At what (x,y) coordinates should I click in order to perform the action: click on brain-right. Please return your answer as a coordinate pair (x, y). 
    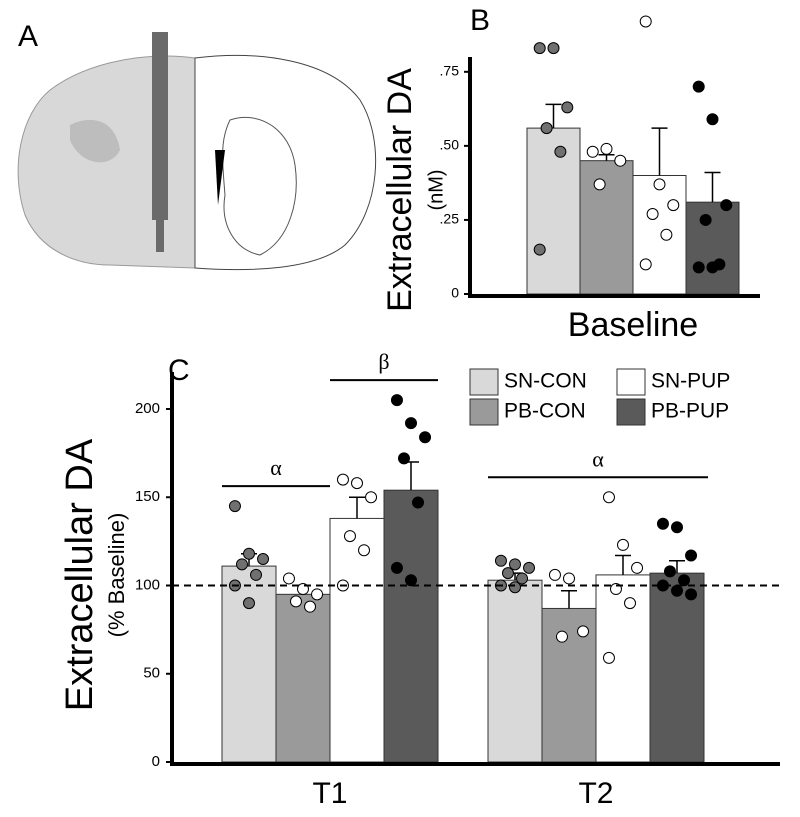
    Looking at the image, I should click on (285, 162).